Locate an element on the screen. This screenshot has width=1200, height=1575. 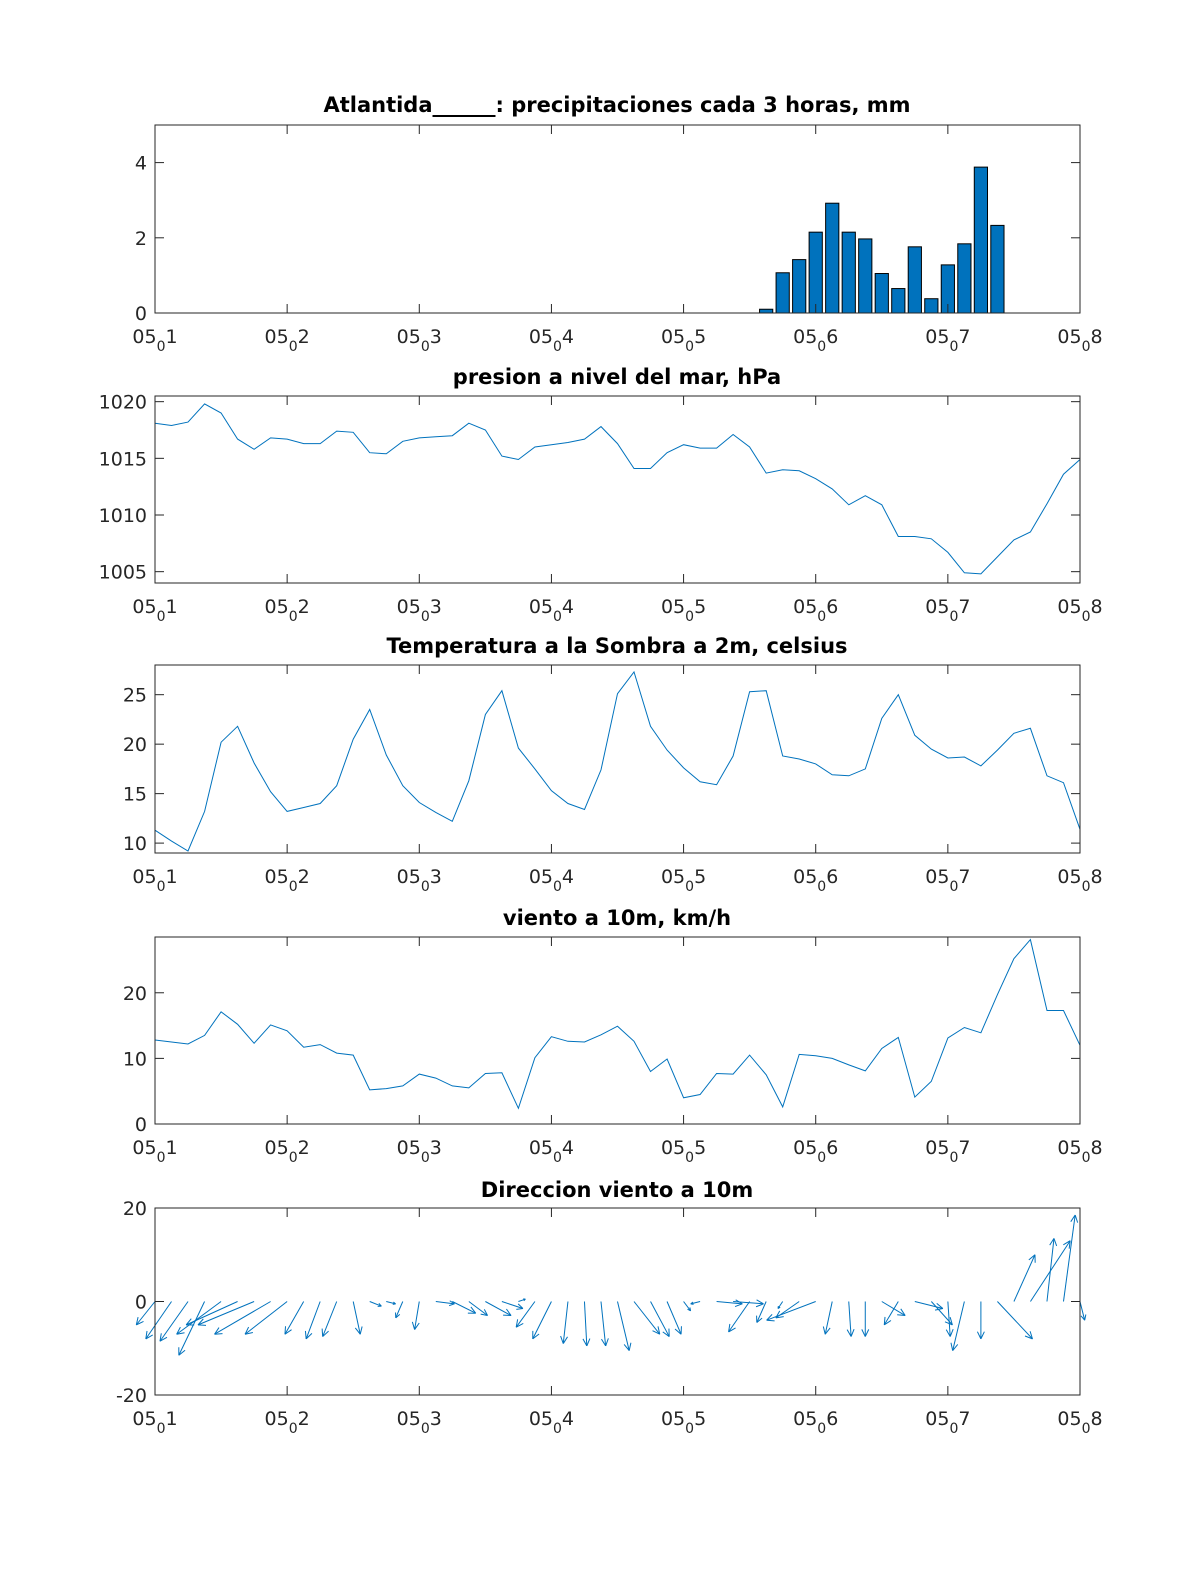
y-tick-label: 1005 is located at coordinates (123, 573).